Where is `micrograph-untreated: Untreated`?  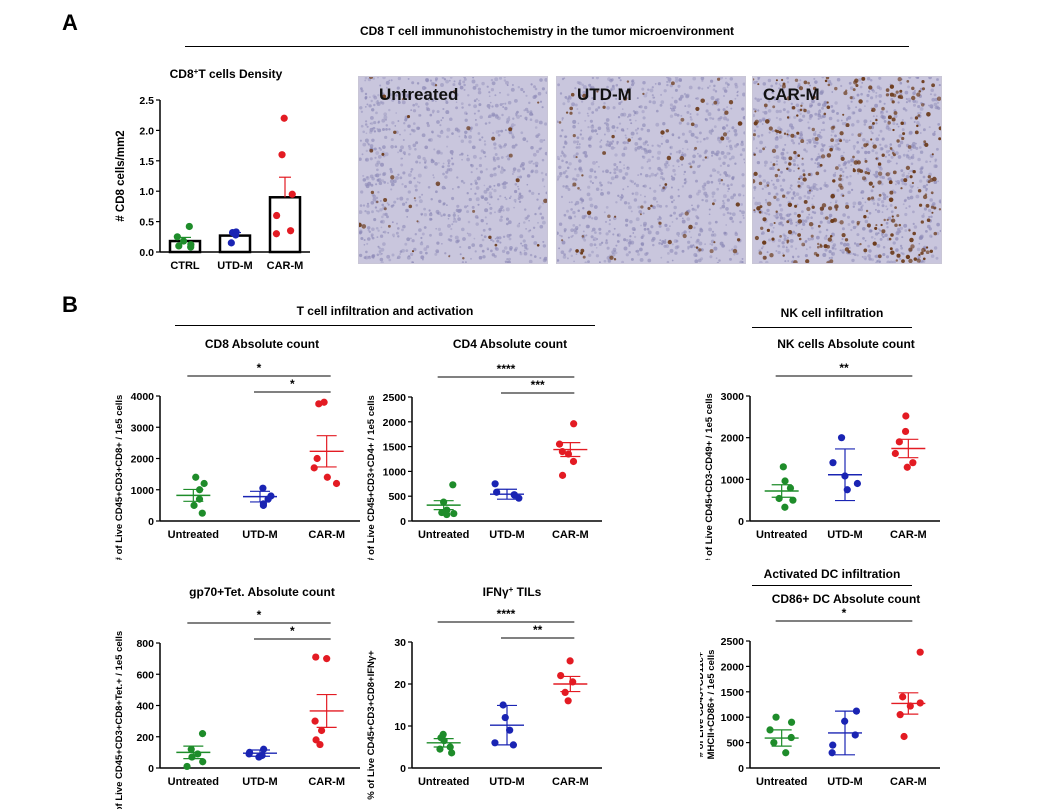 micrograph-untreated: Untreated is located at coordinates (453, 170).